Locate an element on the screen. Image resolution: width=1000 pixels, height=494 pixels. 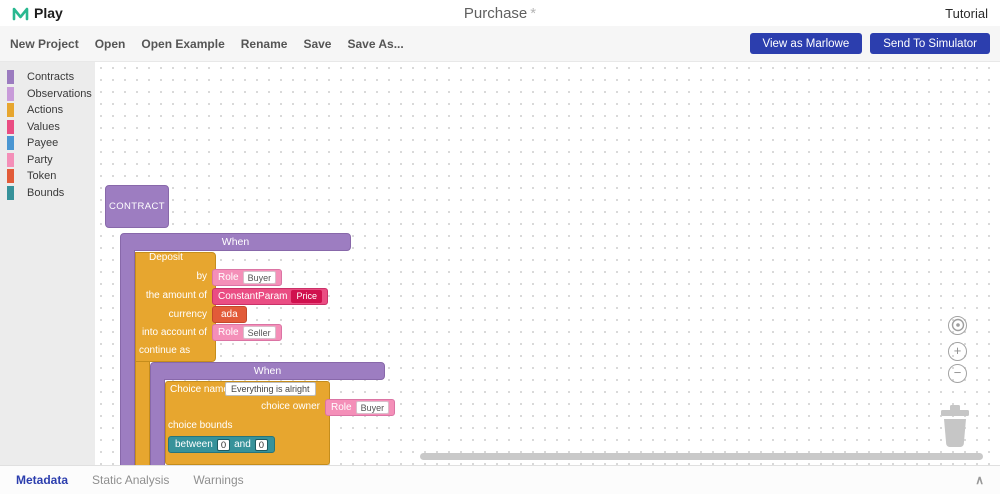
trash-can is located at coordinates (955, 428).